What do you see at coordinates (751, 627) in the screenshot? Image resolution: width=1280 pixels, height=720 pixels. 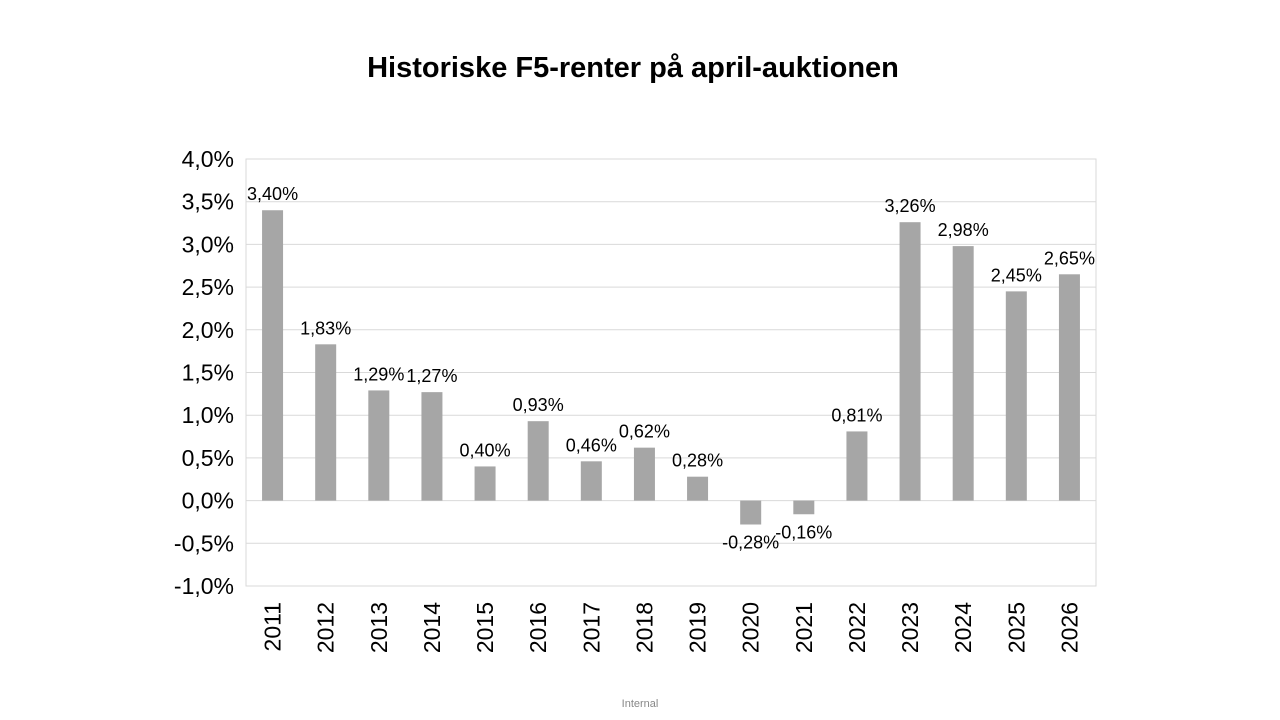 I see `x-tick-label: 2020` at bounding box center [751, 627].